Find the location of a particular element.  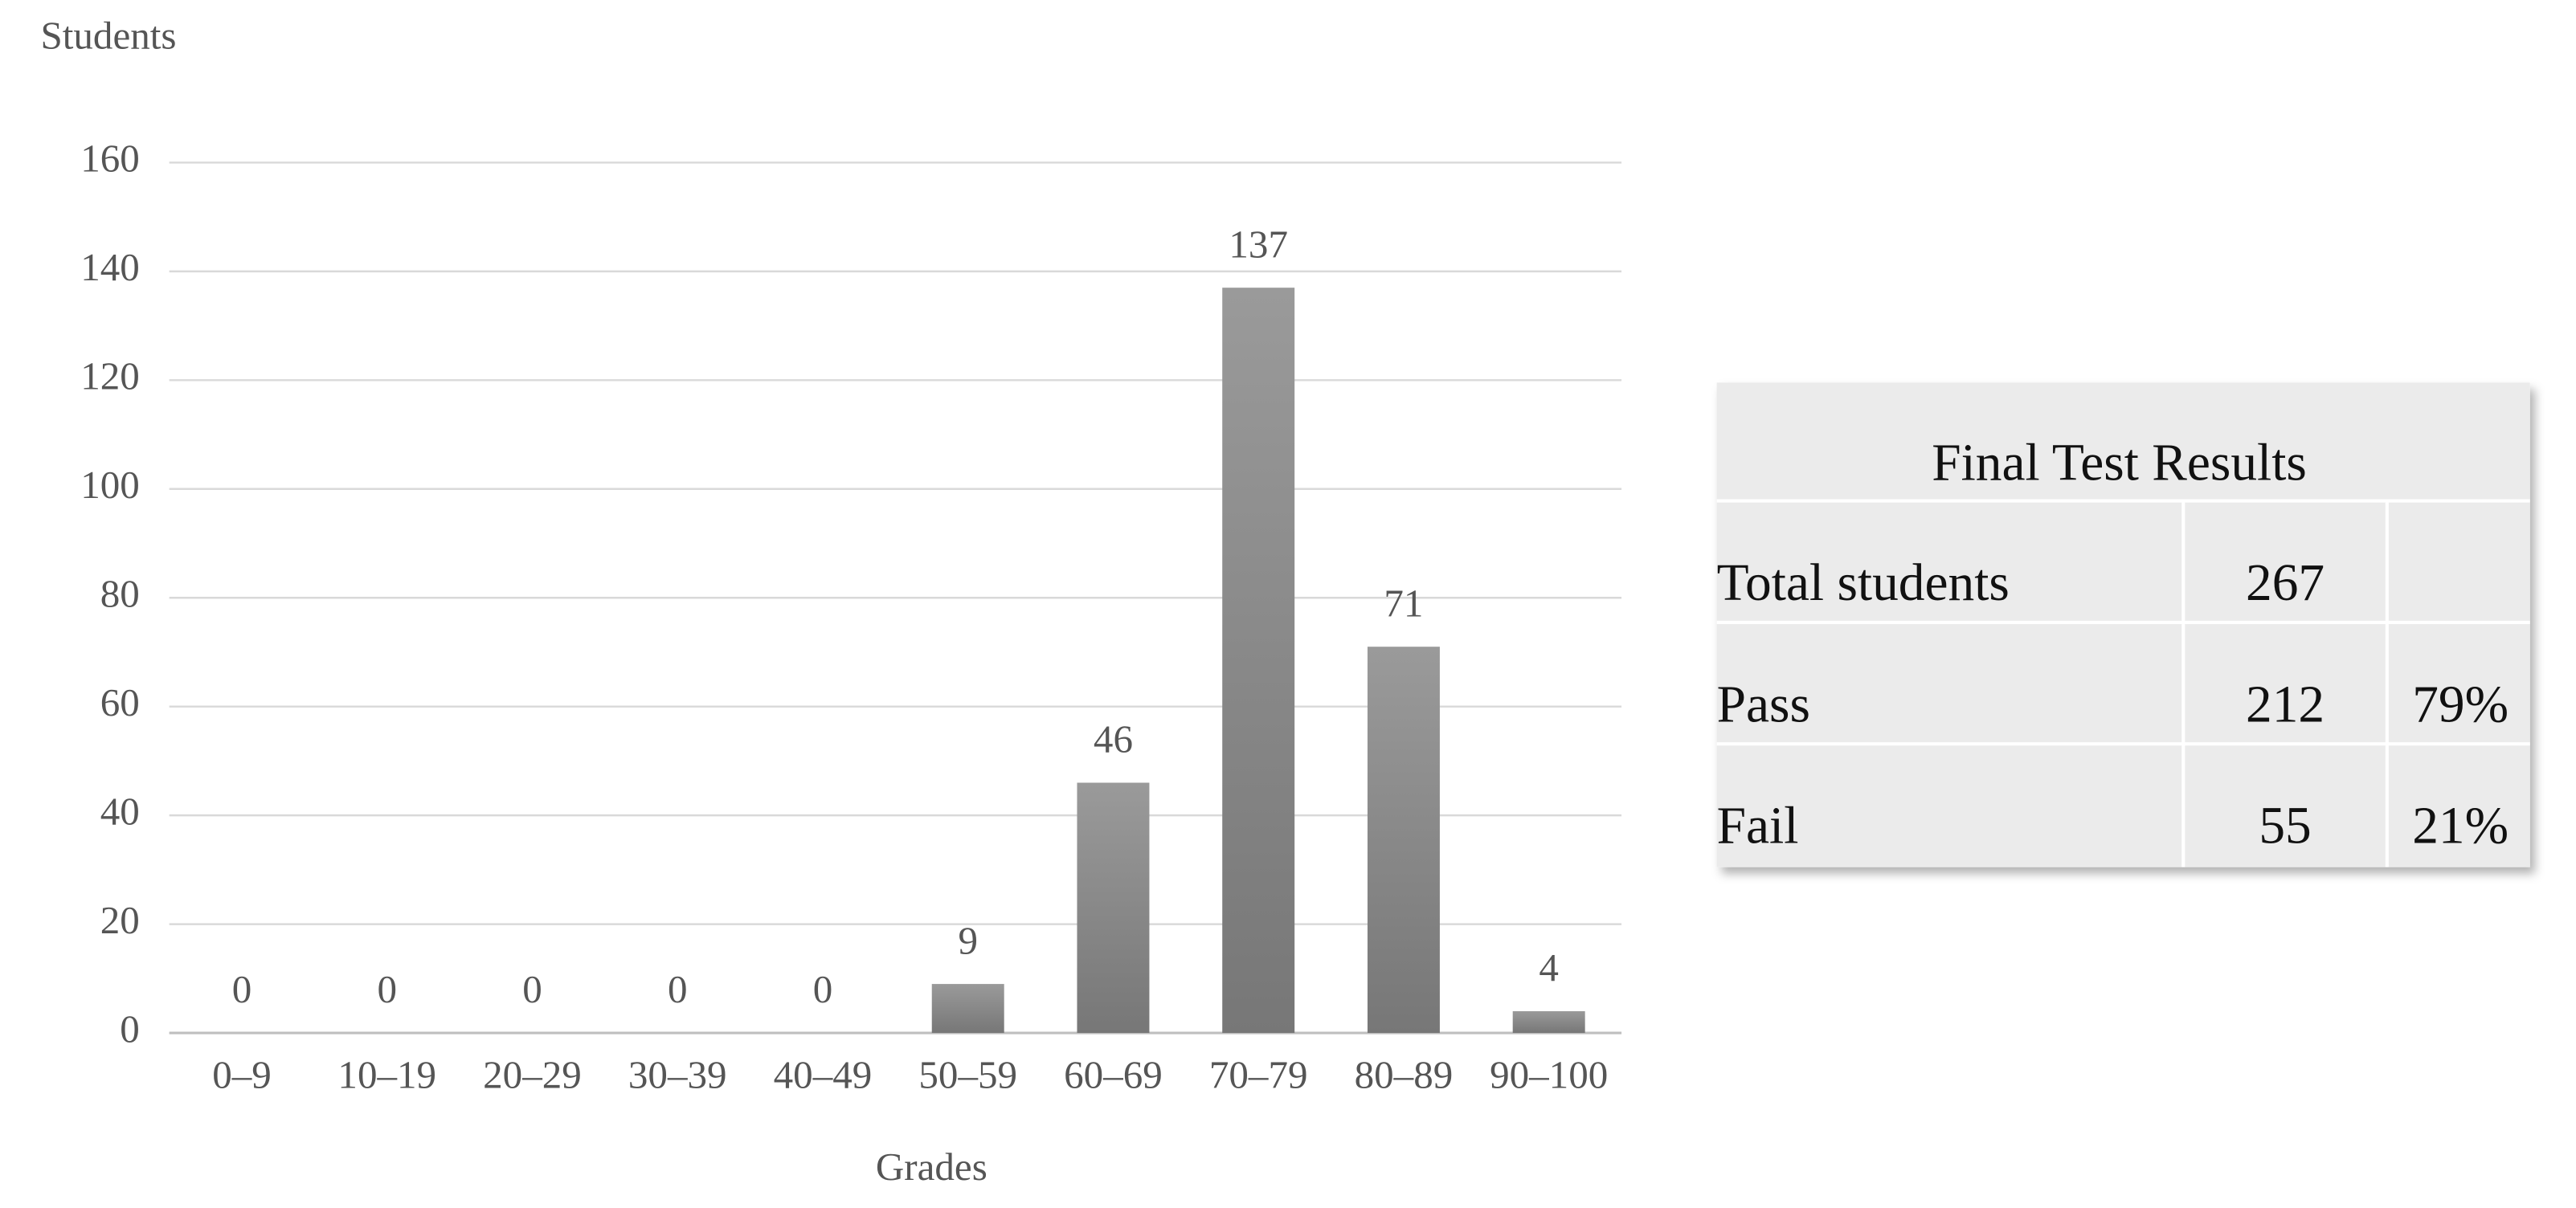

row-label: Total students is located at coordinates (1864, 583).